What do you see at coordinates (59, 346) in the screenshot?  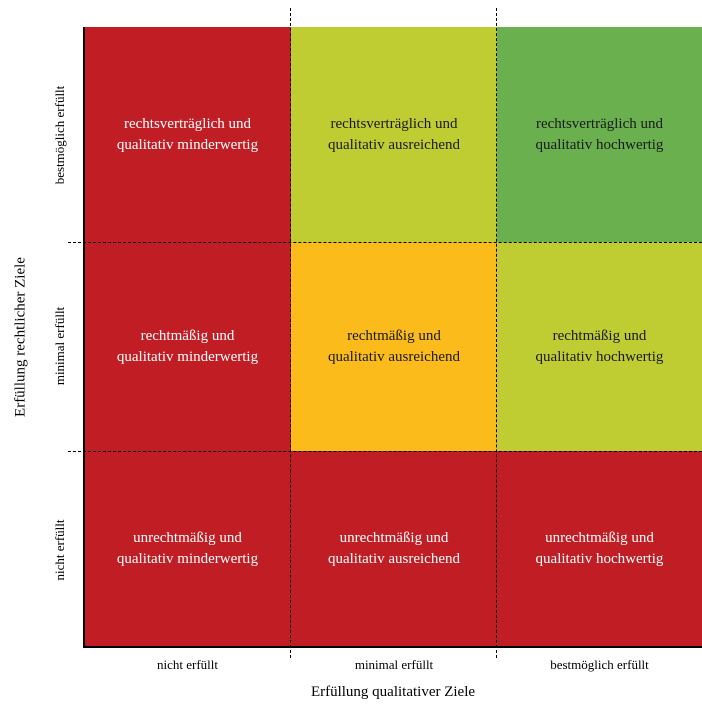 I see `y-tick-minimal-erfuellt: minimal erfüllt` at bounding box center [59, 346].